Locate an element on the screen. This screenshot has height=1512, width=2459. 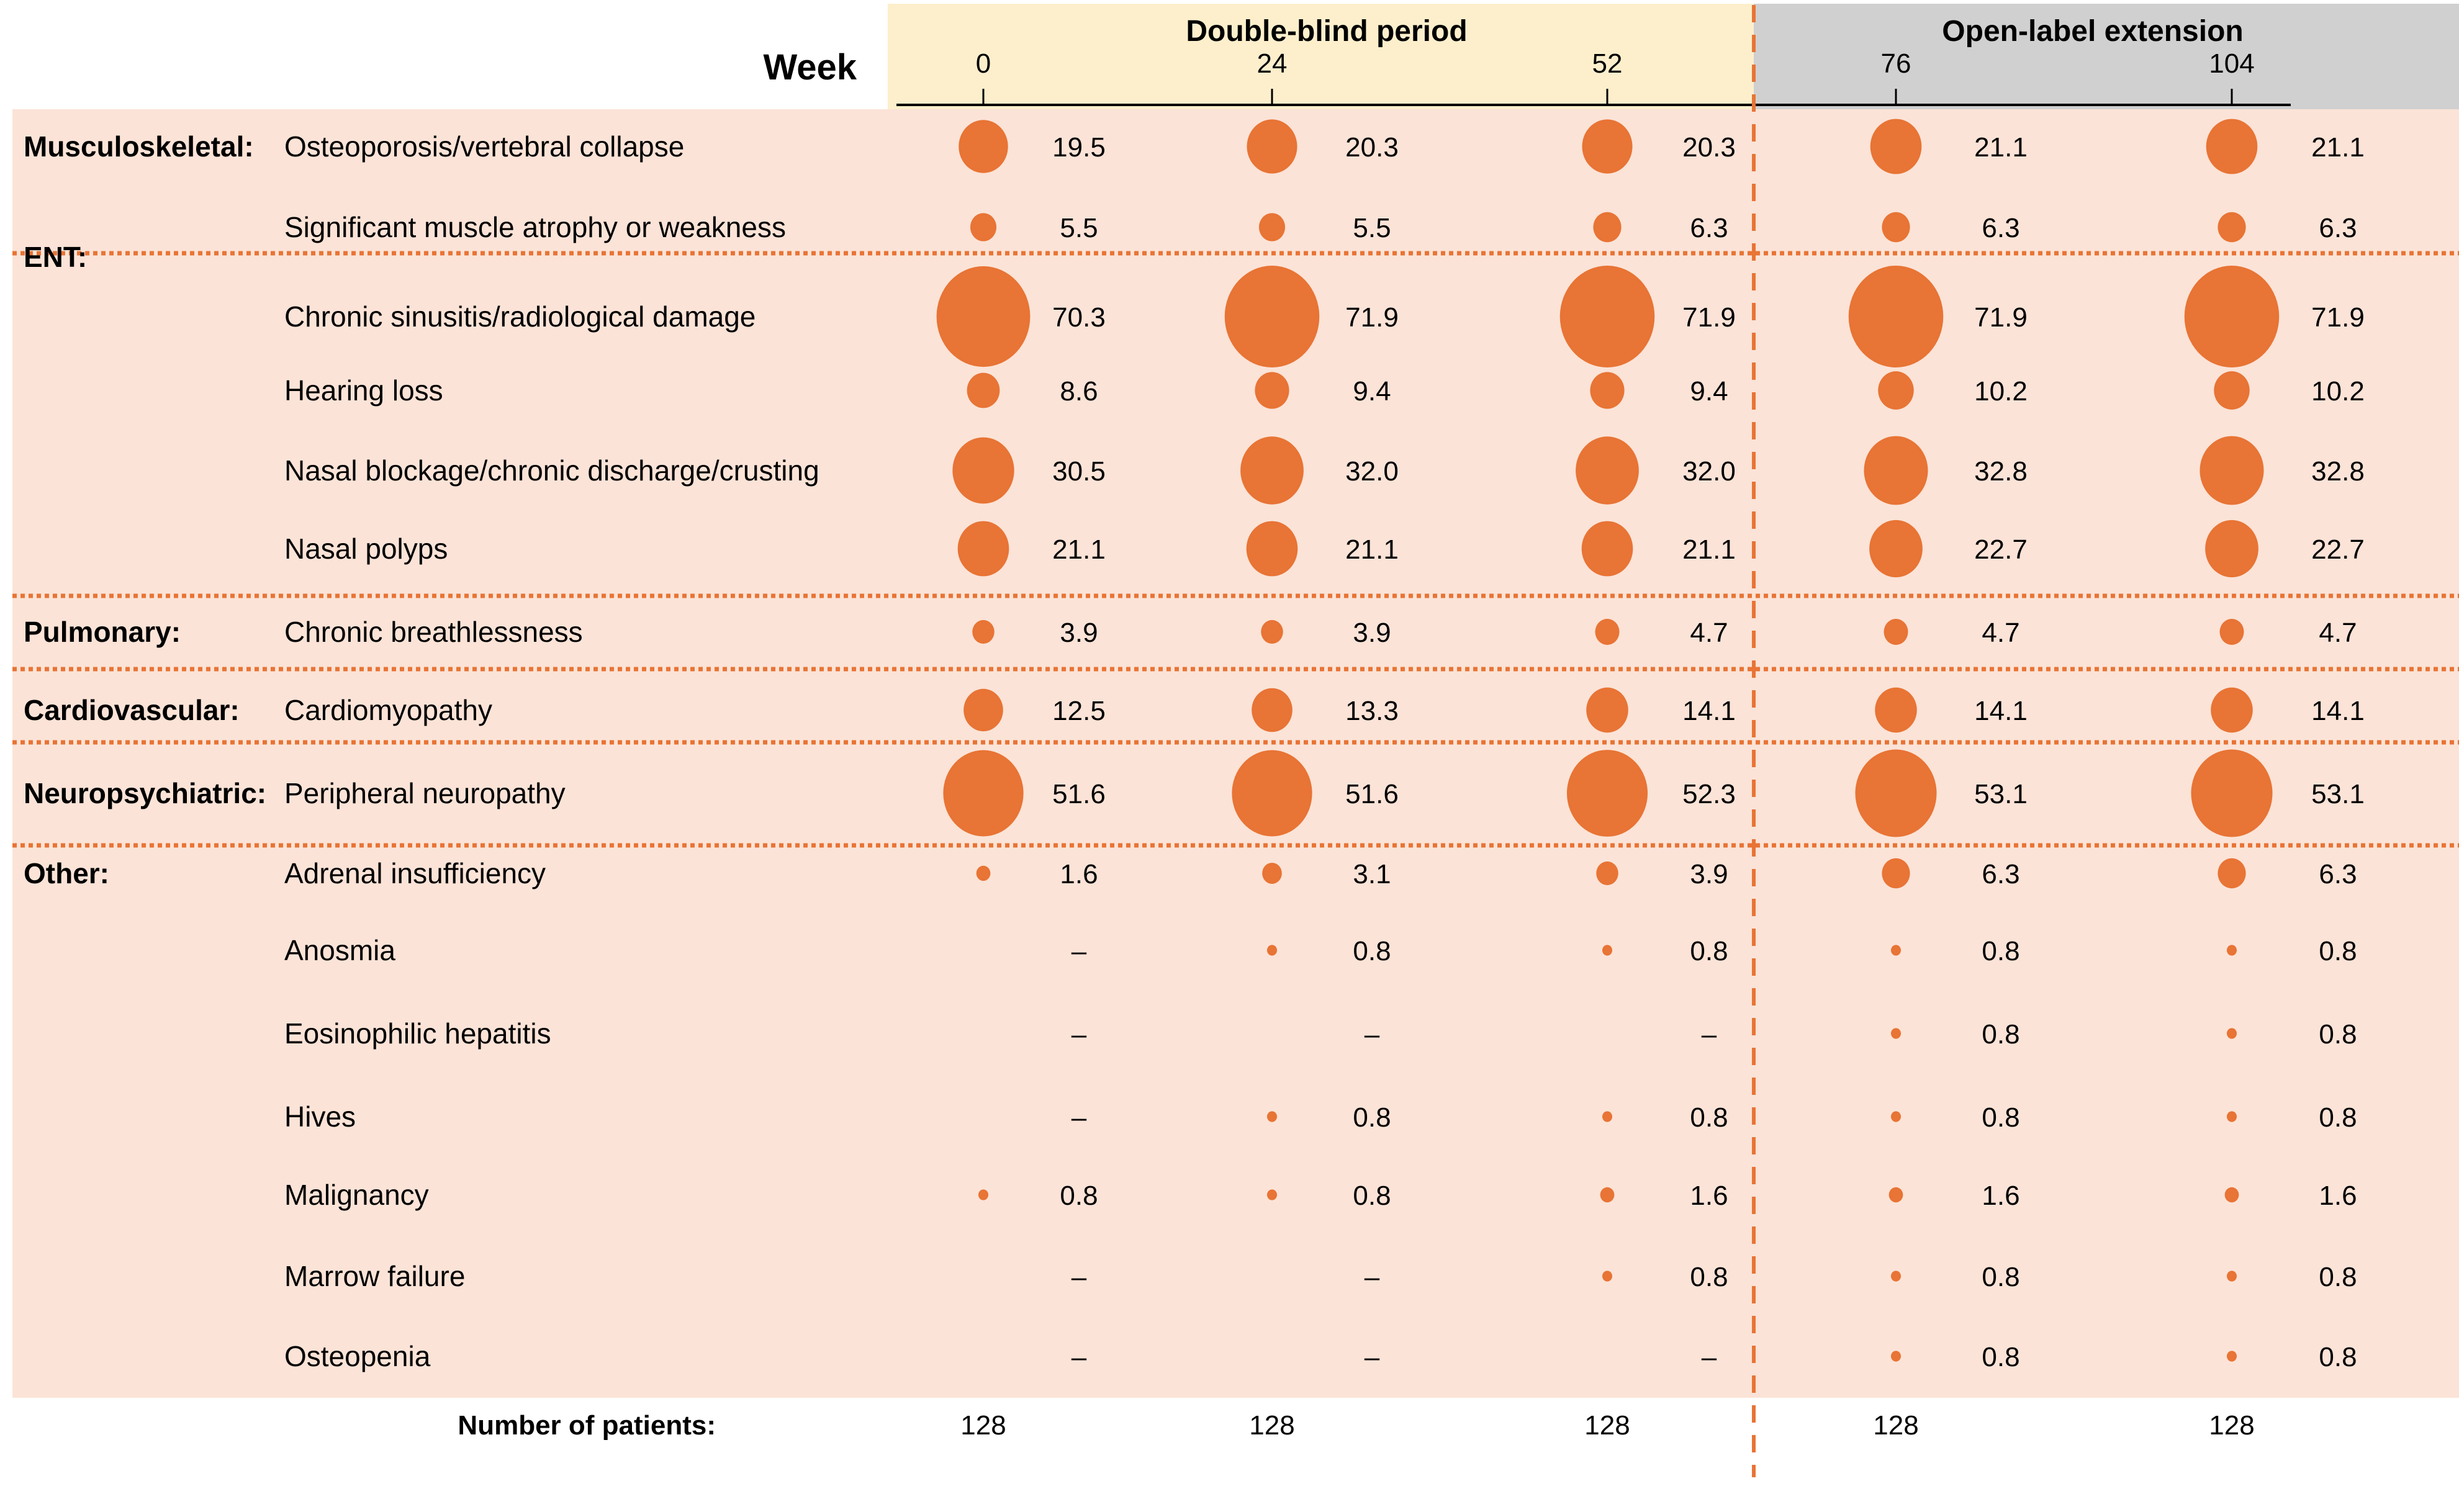
row-label: Significant muscle atrophy or weakness is located at coordinates (535, 227).